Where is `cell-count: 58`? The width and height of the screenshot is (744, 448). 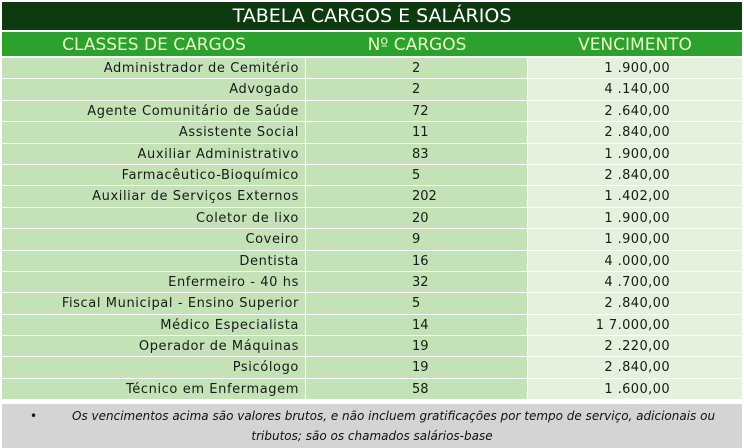 cell-count: 58 is located at coordinates (417, 389).